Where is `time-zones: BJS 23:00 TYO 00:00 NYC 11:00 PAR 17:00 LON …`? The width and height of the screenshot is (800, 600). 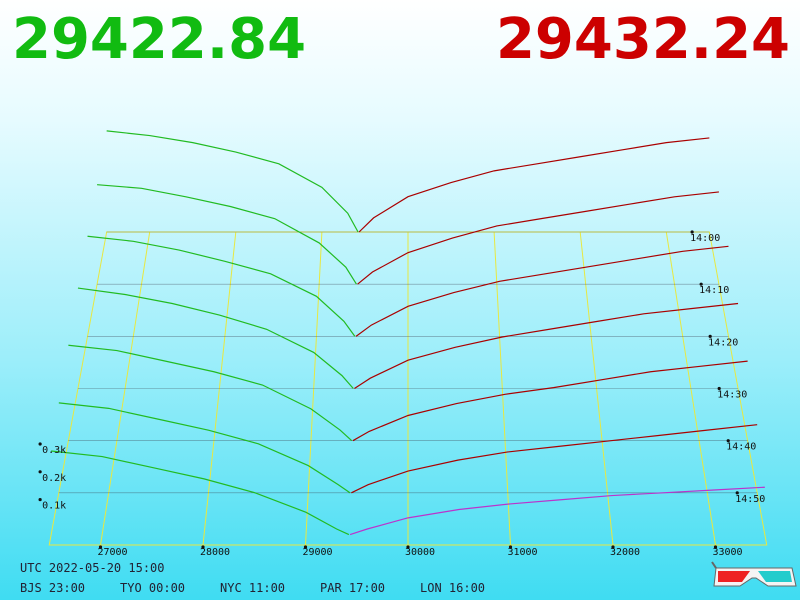
time-zones: BJS 23:00 TYO 00:00 NYC 11:00 PAR 17:00 LON … is located at coordinates (252, 588).